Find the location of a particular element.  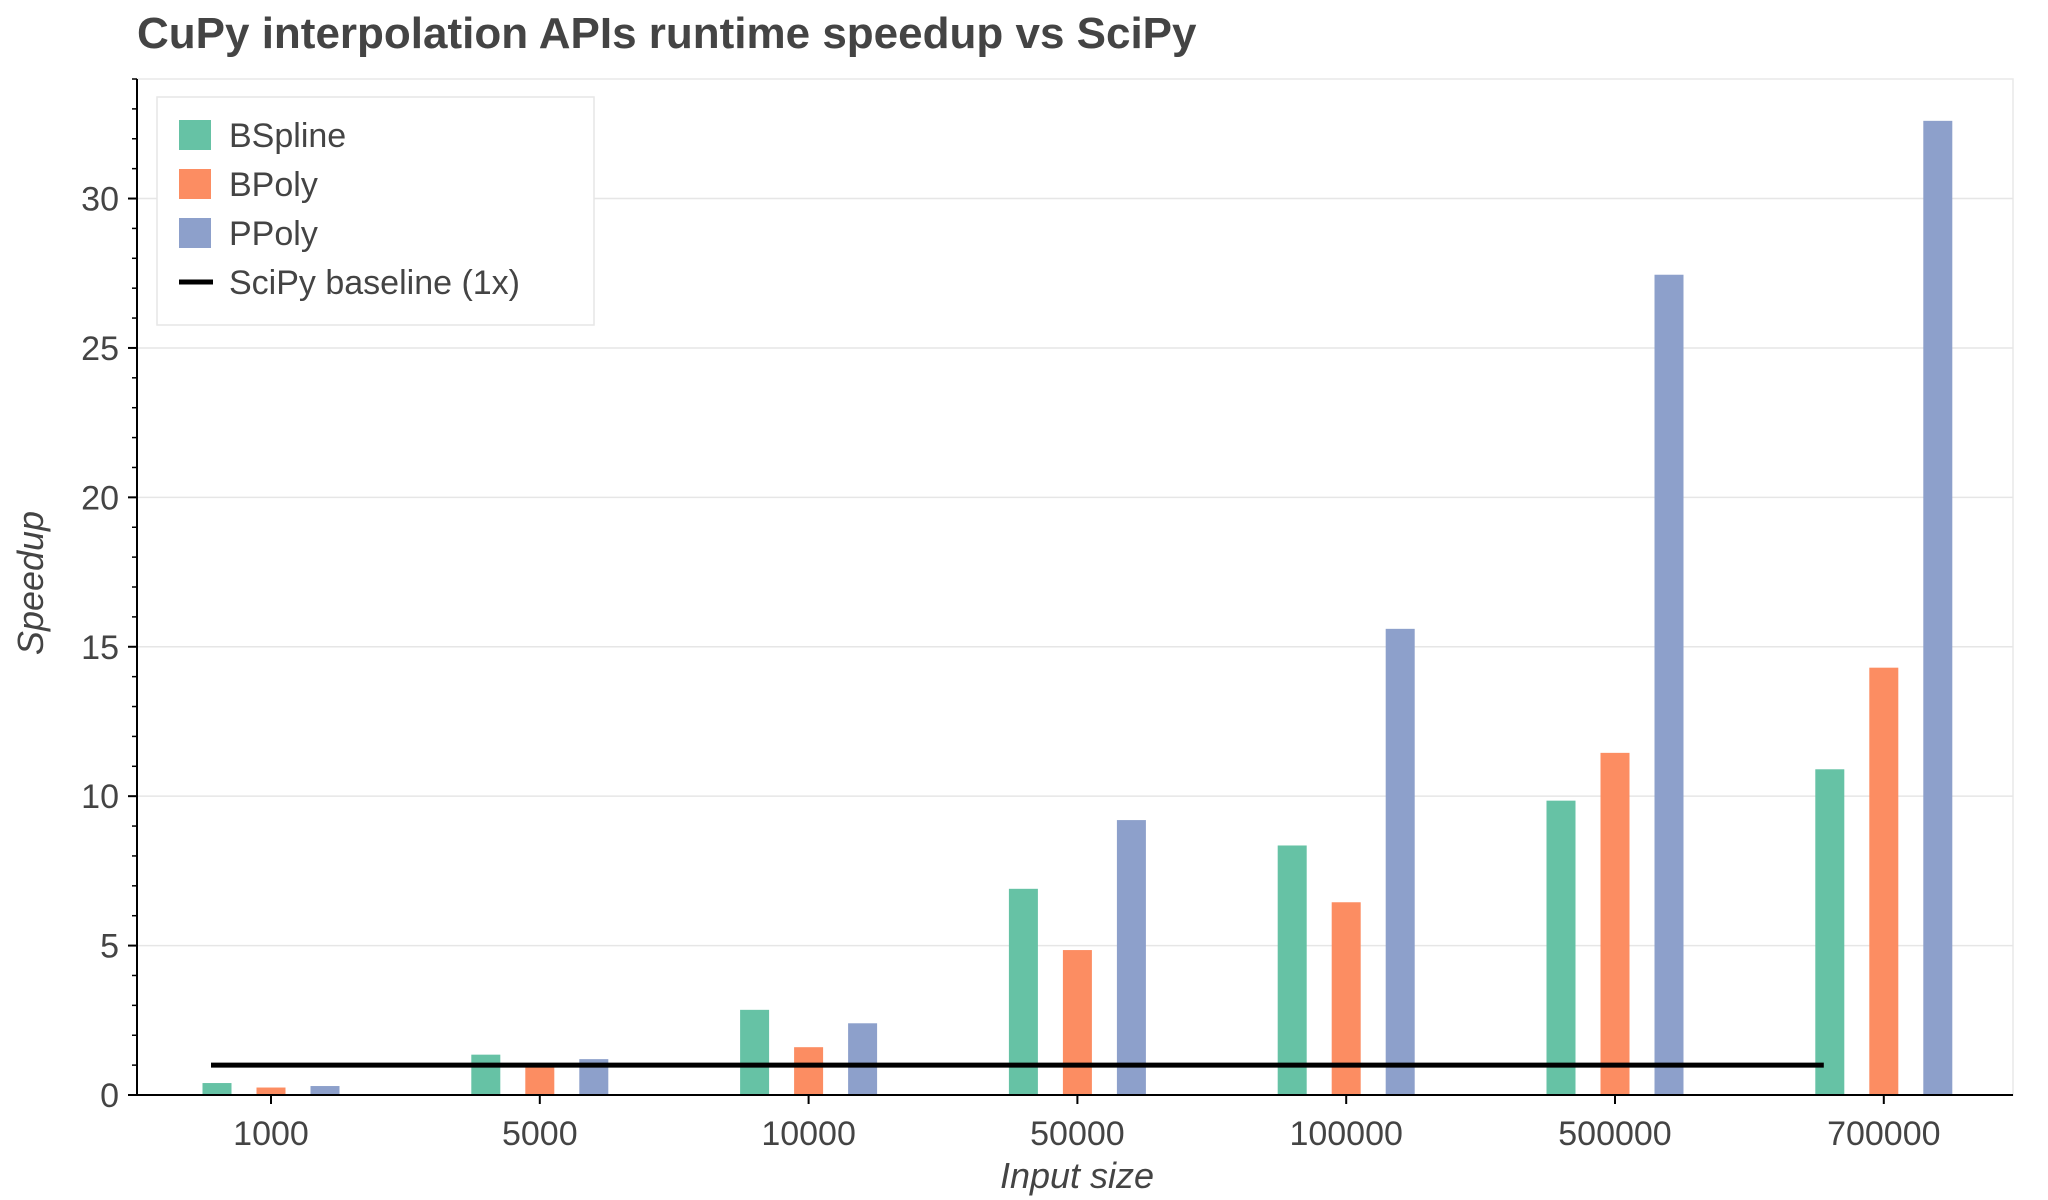

legend: BSpline BPoly PPoly SciPy baseline (1x) is located at coordinates (375, 211).